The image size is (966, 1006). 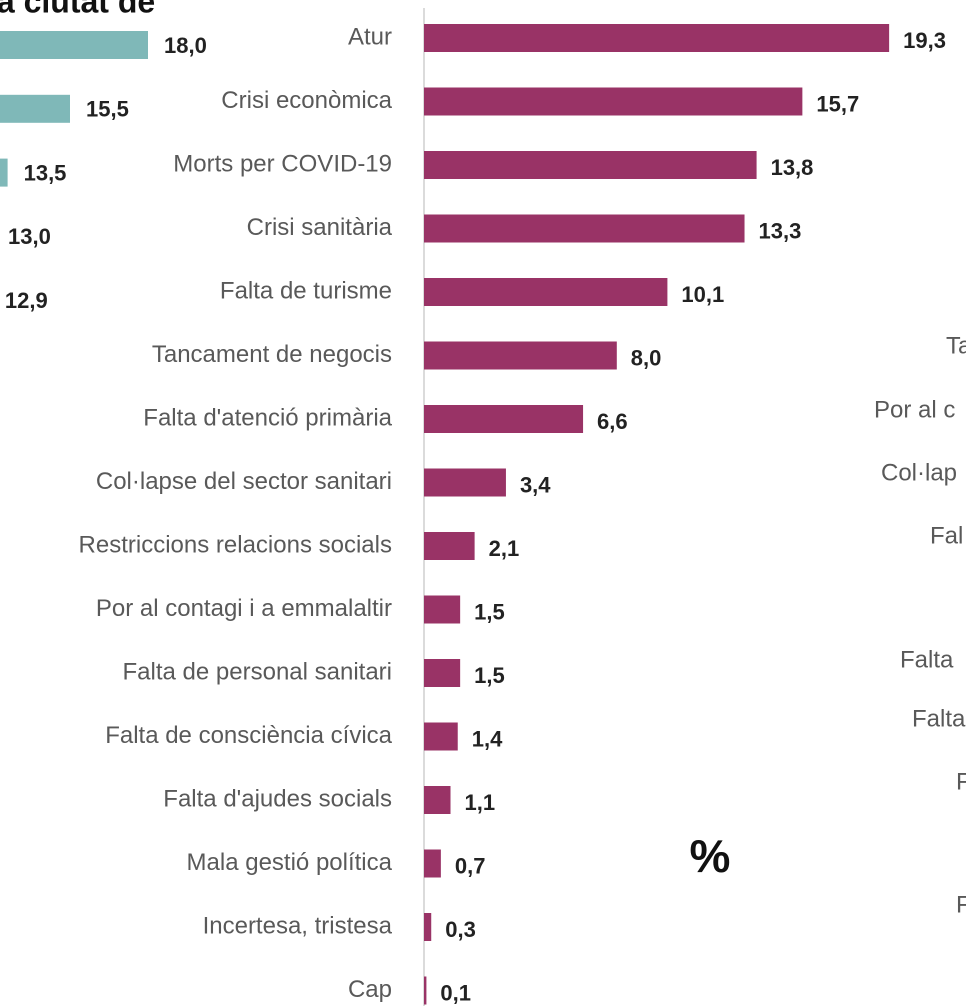 What do you see at coordinates (282, 163) in the screenshot?
I see `category-label: Morts per COVID-19` at bounding box center [282, 163].